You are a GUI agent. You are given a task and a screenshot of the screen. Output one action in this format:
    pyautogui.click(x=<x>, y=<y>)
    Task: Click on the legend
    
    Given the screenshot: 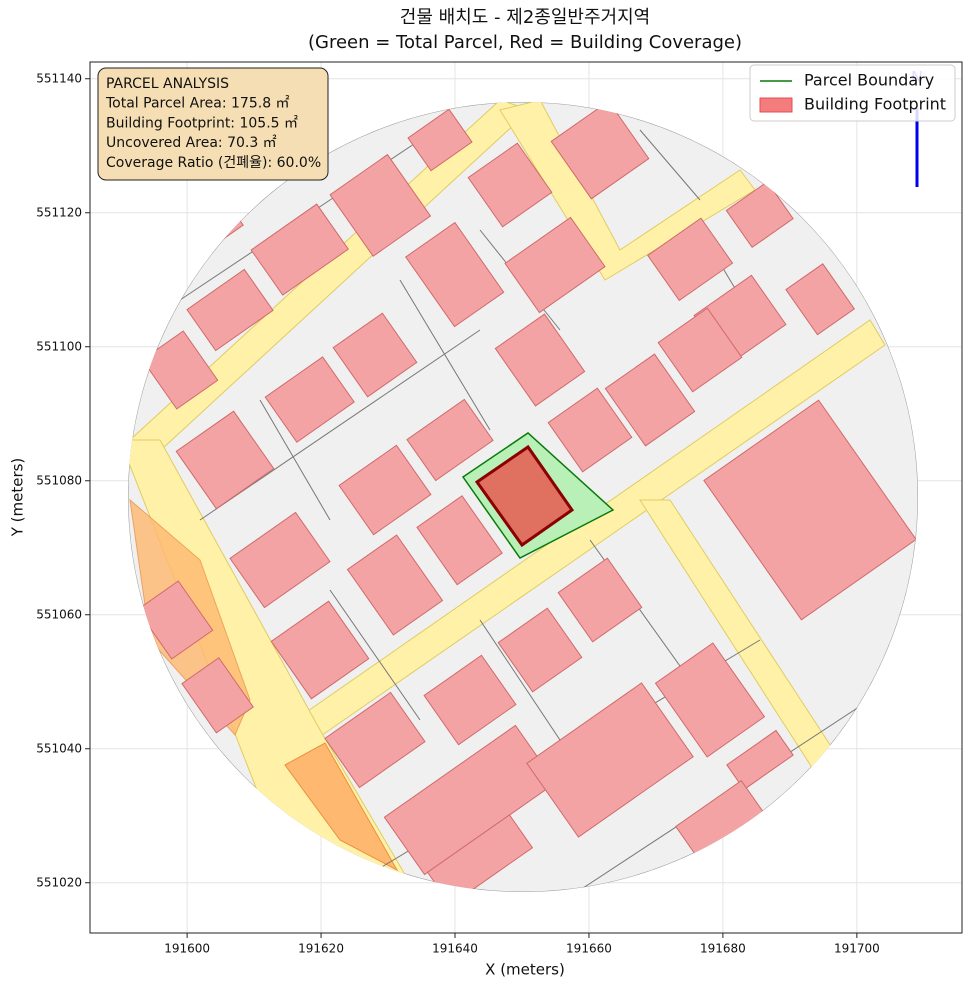 What is the action you would take?
    pyautogui.click(x=852, y=93)
    